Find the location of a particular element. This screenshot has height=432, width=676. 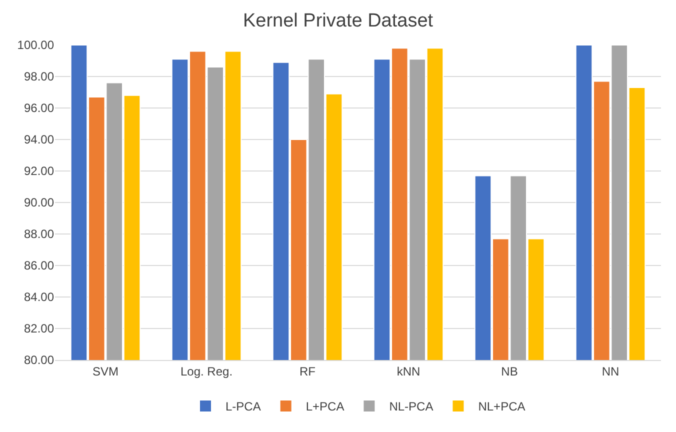

x-tick-label: SVM is located at coordinates (105, 371).